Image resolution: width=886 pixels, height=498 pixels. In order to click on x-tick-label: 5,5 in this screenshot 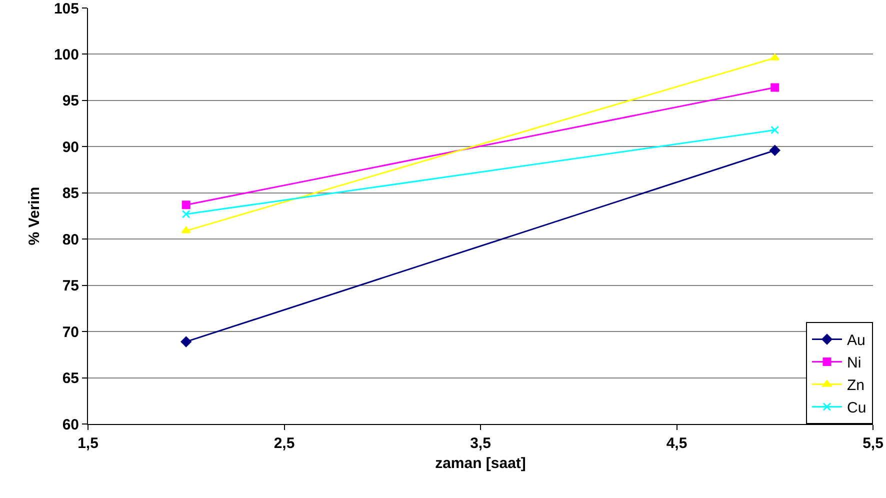, I will do `click(873, 443)`.